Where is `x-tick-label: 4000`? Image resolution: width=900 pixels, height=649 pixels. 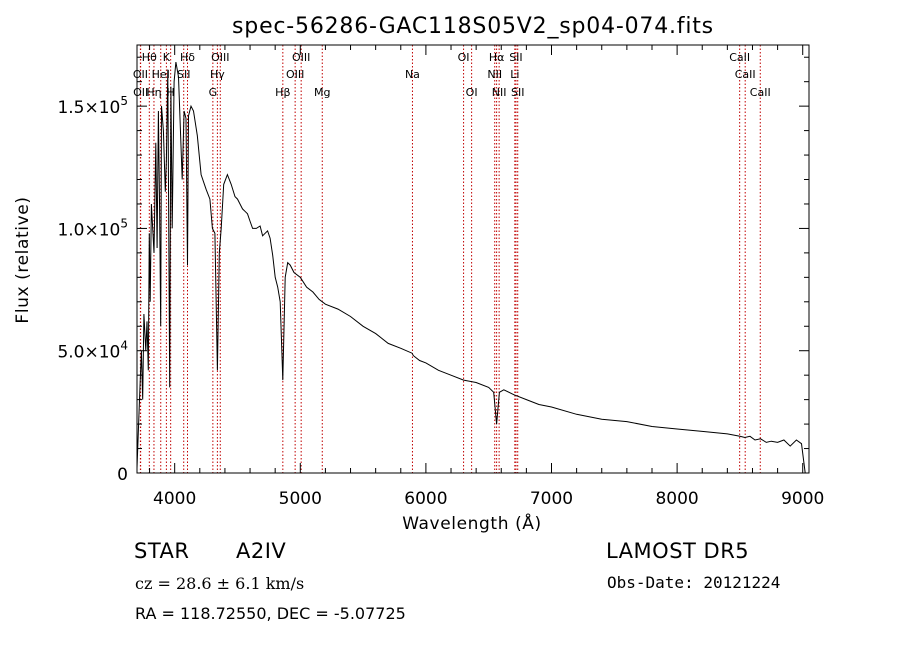 x-tick-label: 4000 is located at coordinates (174, 499).